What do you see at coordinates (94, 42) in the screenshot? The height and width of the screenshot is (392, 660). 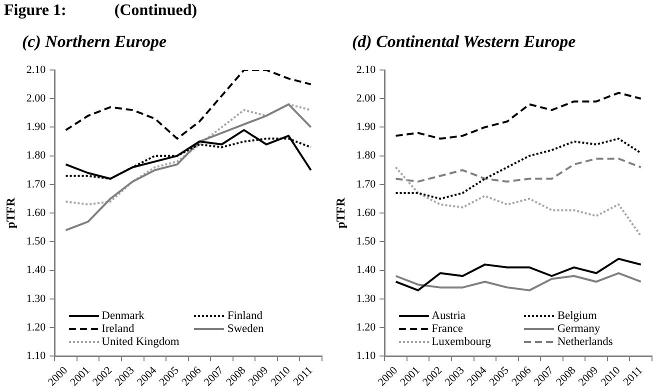 I see `chart-title: (c) Northern Europe` at bounding box center [94, 42].